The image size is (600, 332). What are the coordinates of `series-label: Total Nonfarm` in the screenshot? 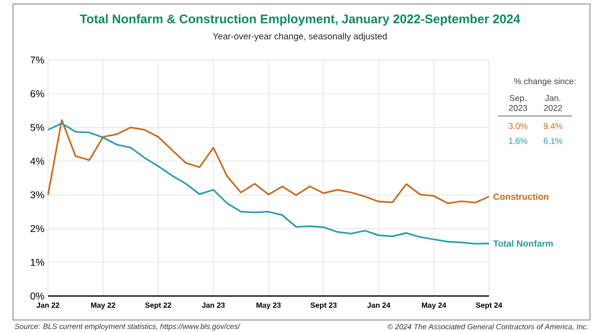 It's located at (523, 243).